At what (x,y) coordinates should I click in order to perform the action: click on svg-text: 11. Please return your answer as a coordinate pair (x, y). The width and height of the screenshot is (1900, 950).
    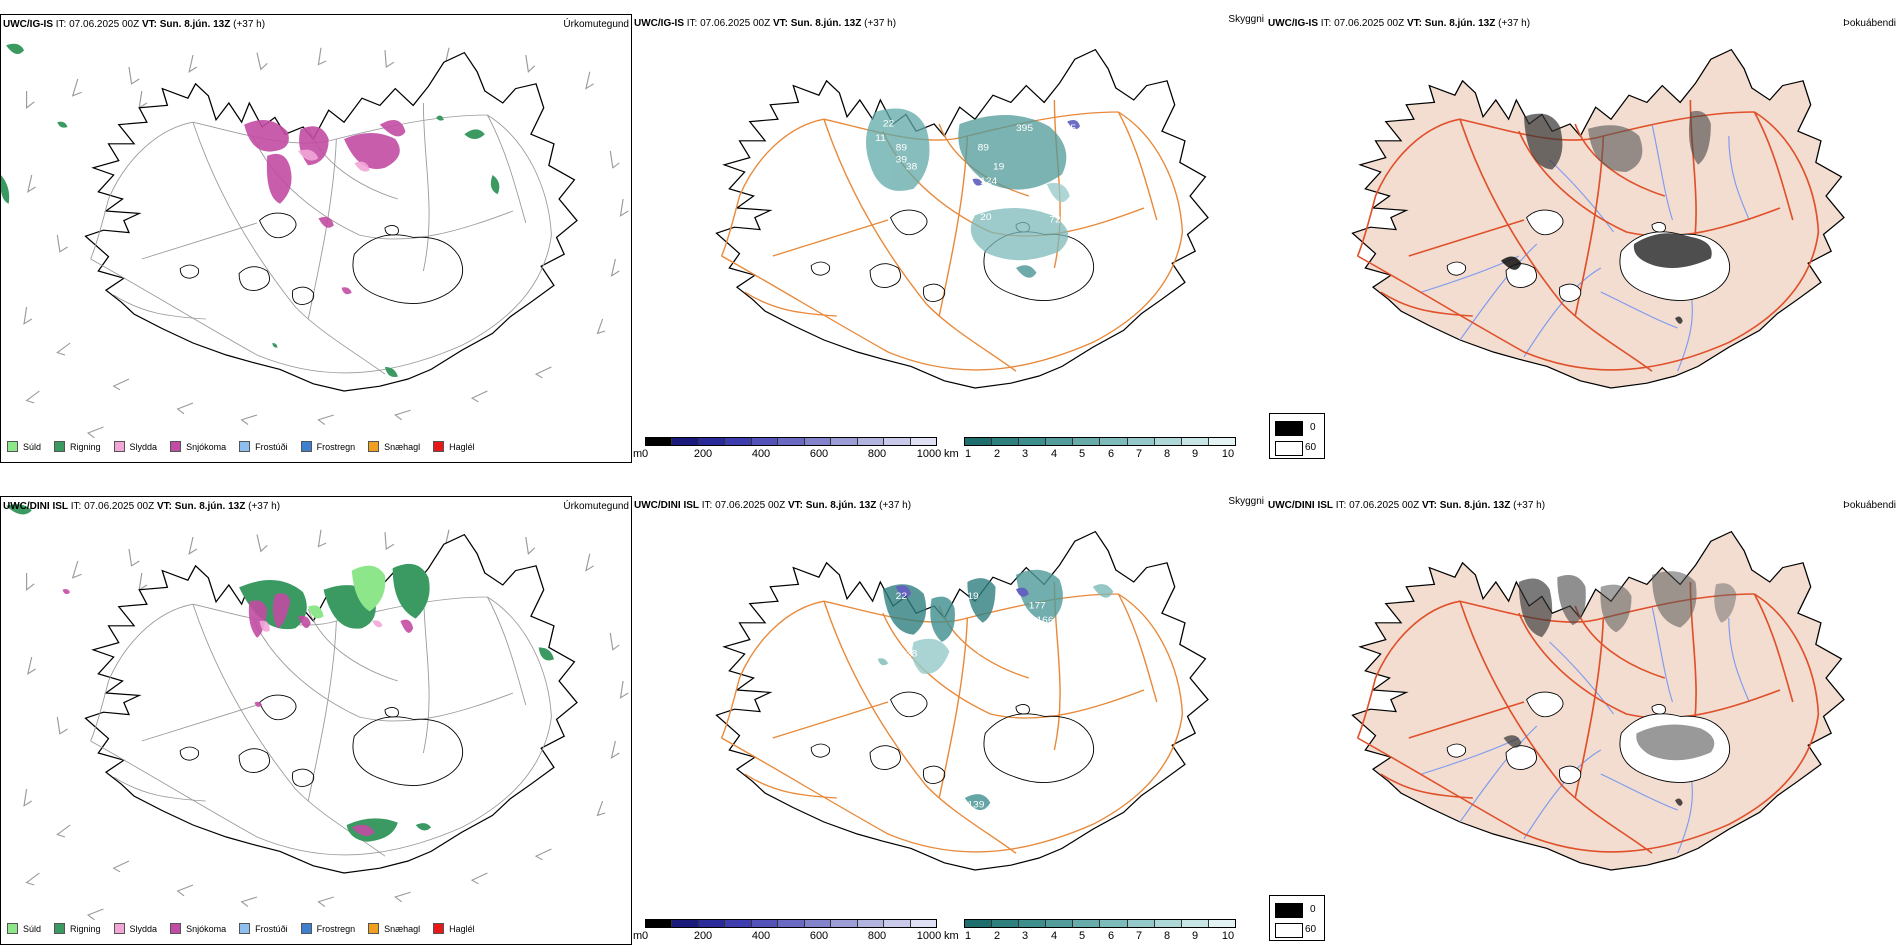
    Looking at the image, I should click on (880, 138).